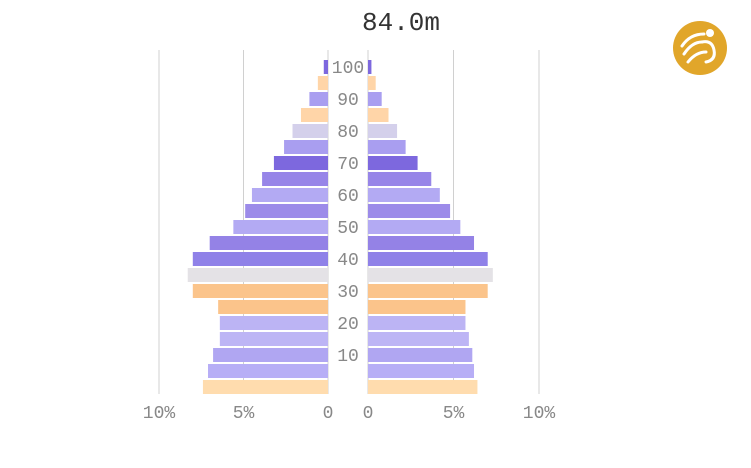  I want to click on tick-label-left: 10%, so click(159, 414).